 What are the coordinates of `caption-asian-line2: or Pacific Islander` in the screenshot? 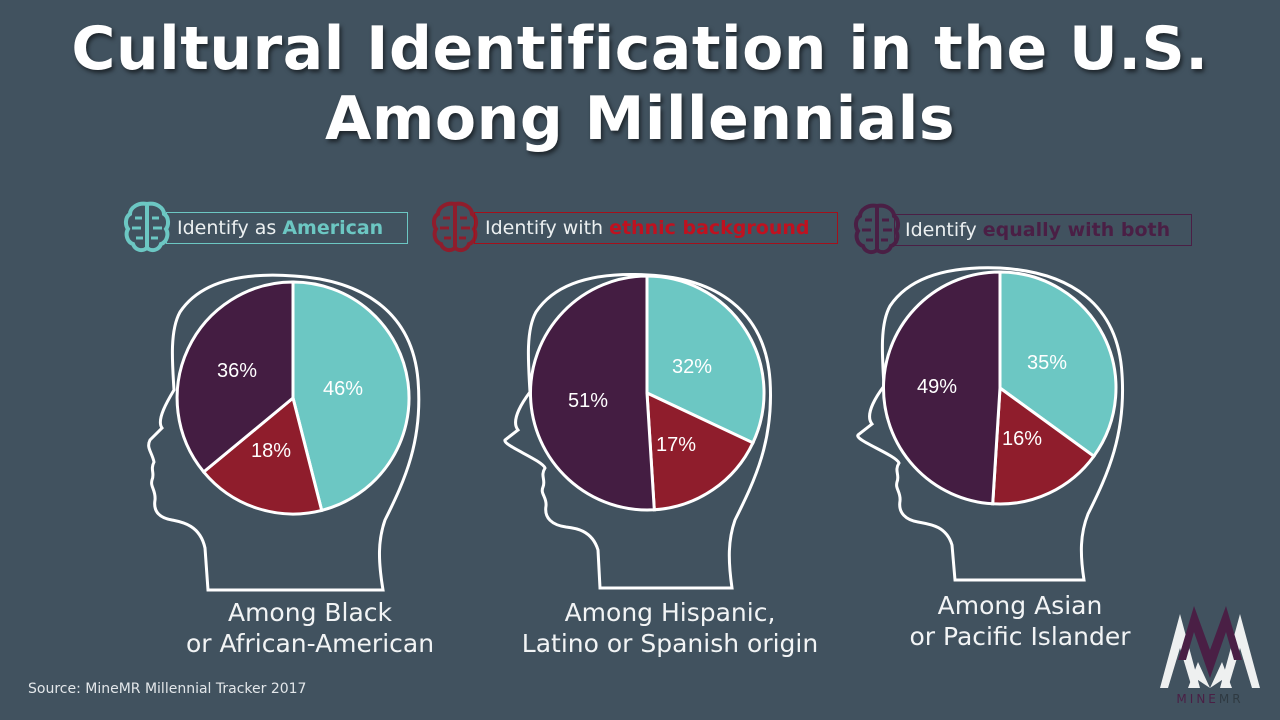 It's located at (1020, 636).